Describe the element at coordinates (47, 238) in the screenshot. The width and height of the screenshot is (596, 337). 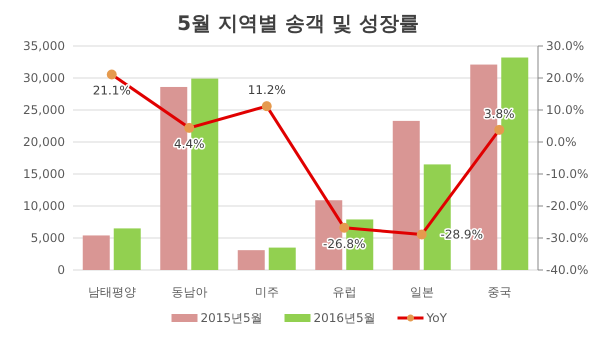
I see `y-tick-label: 5,000` at that location.